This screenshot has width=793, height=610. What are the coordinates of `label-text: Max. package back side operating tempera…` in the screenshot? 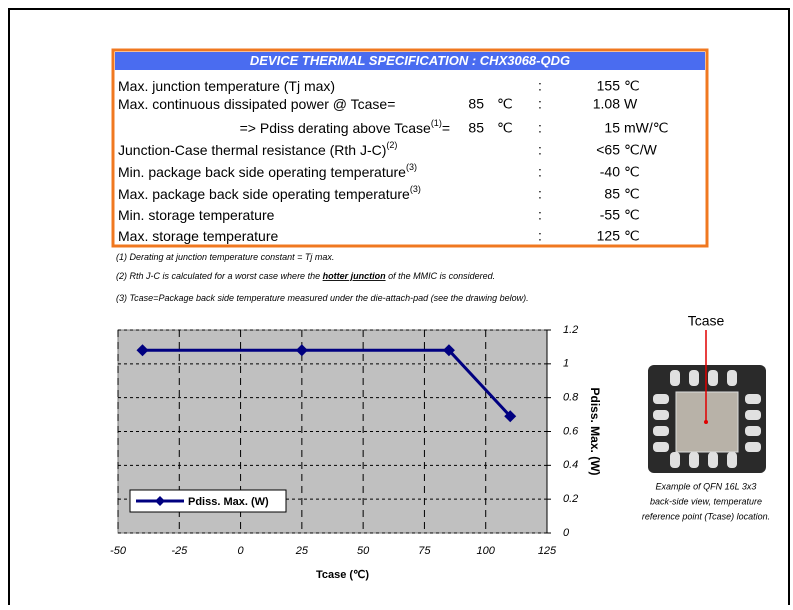 It's located at (264, 194).